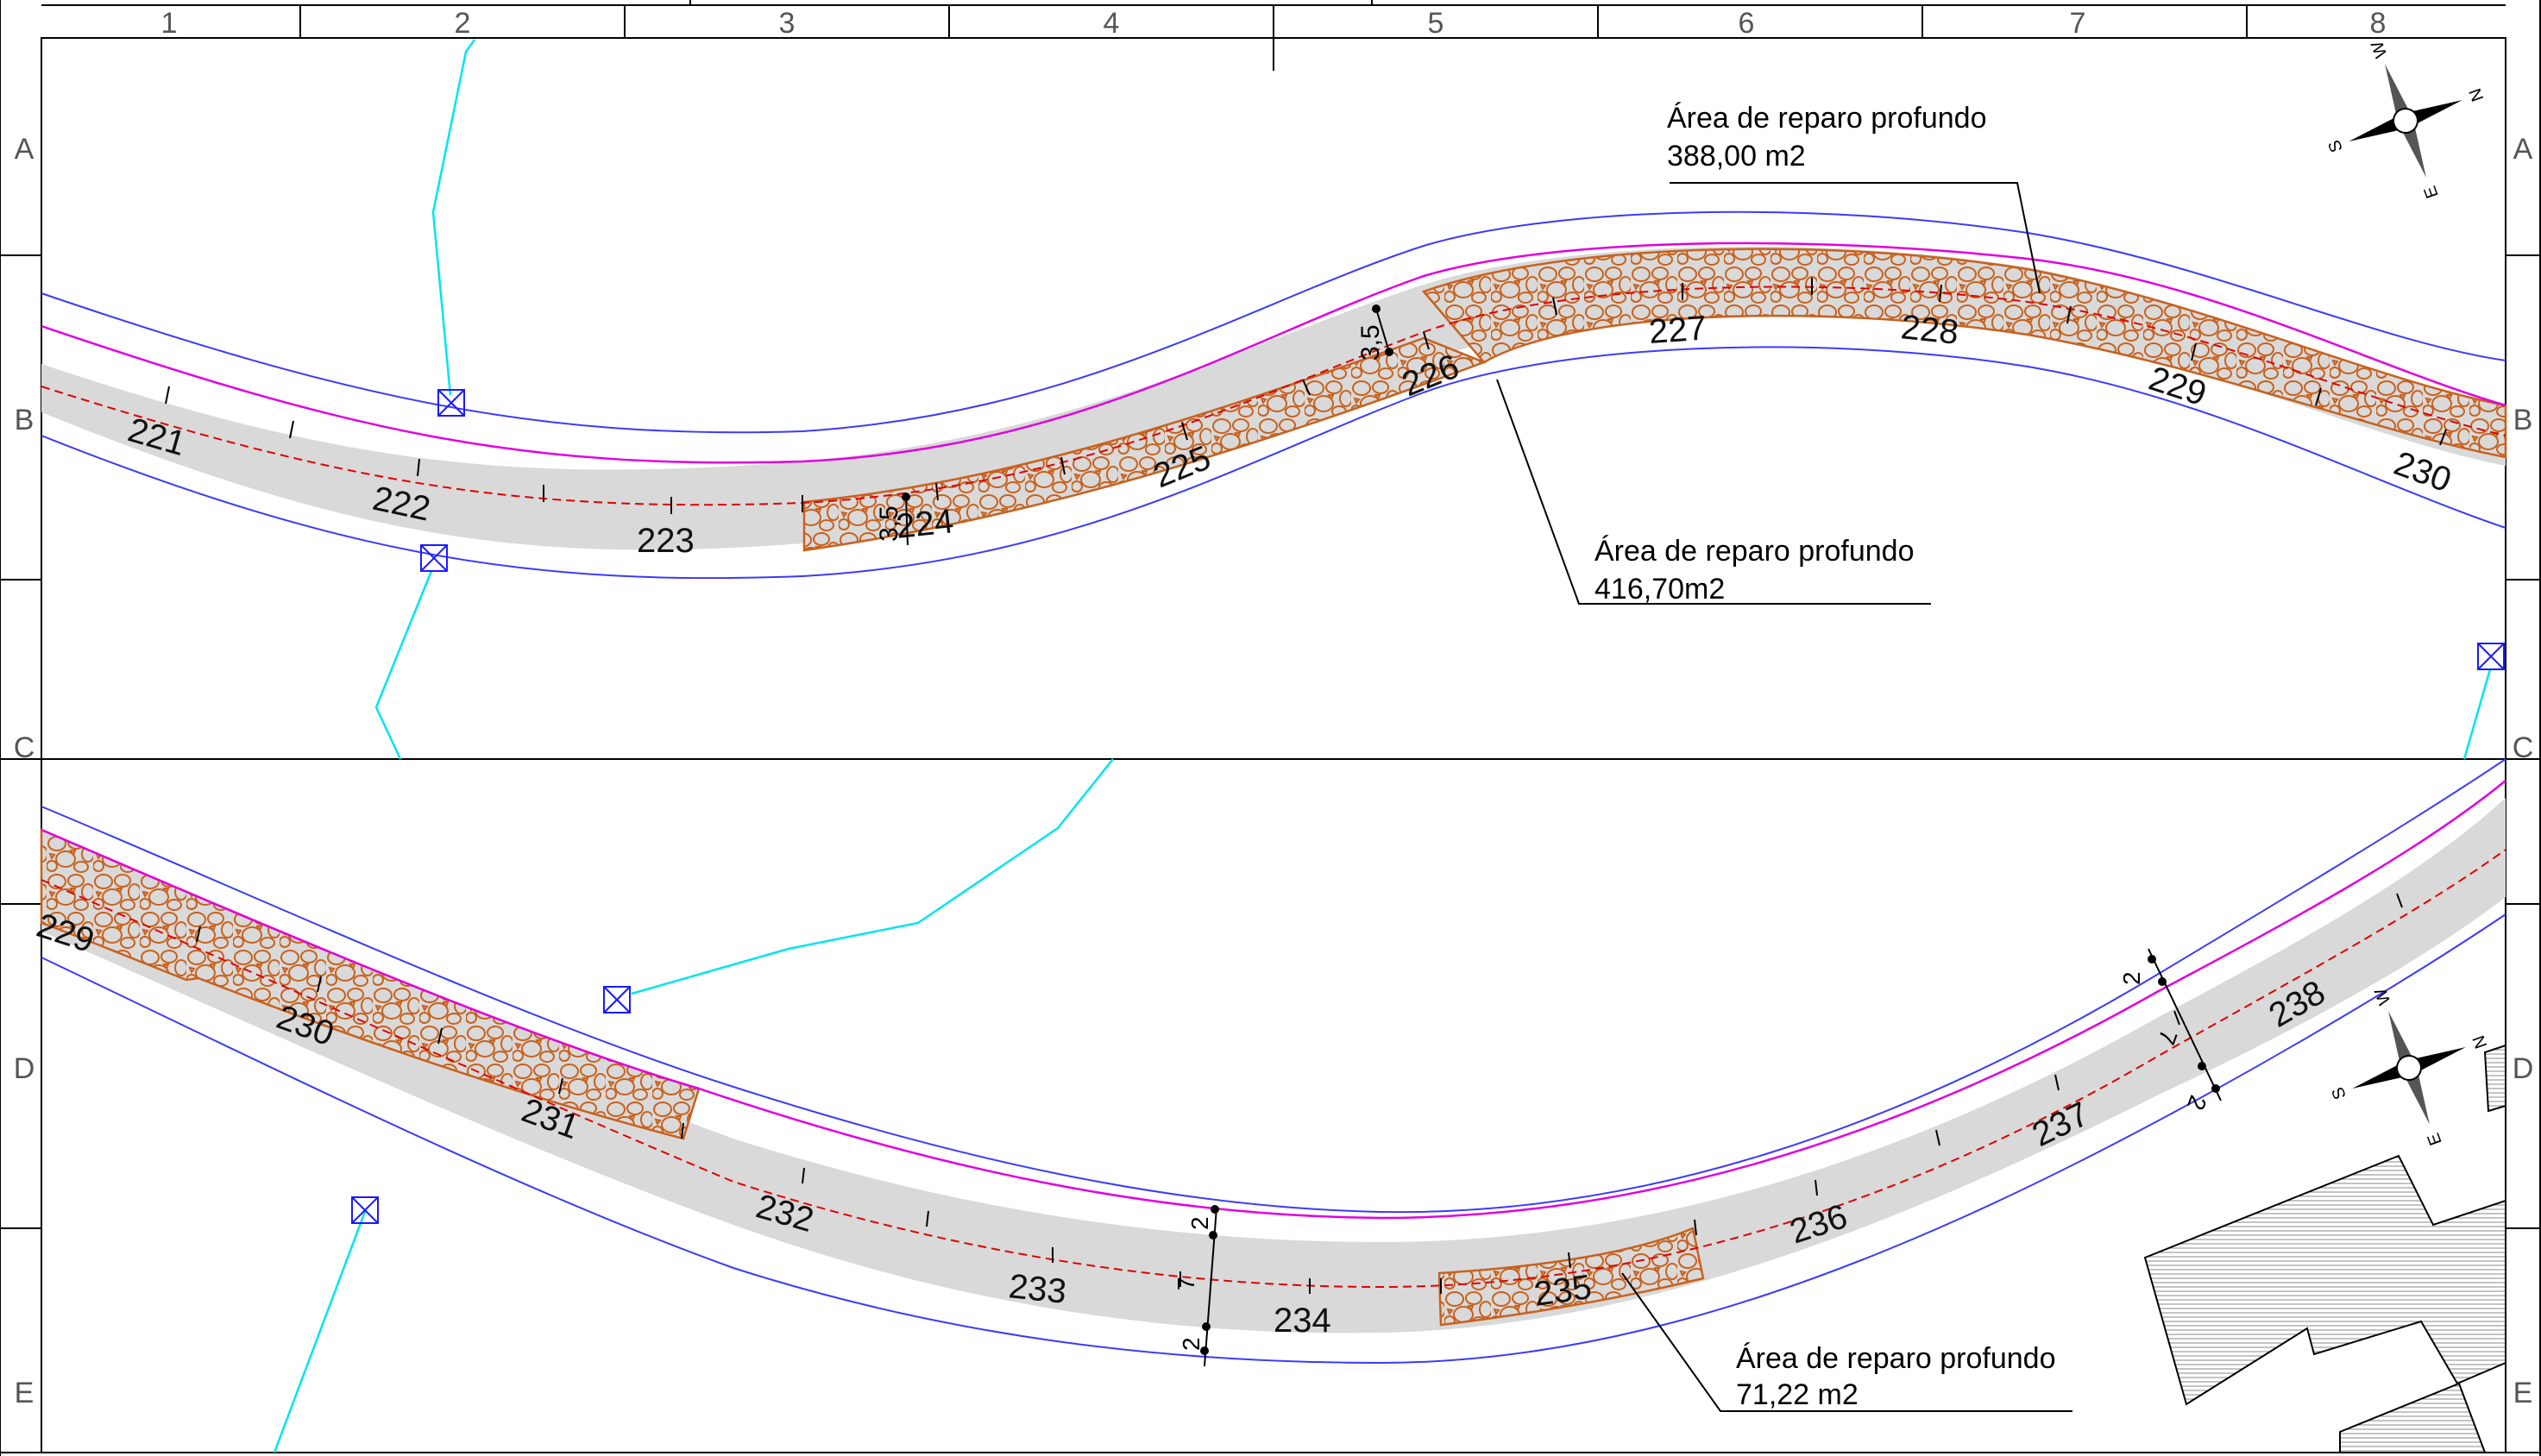 This screenshot has width=2541, height=1456. Describe the element at coordinates (1191, 1344) in the screenshot. I see `dimension-2-bottom: 2` at that location.